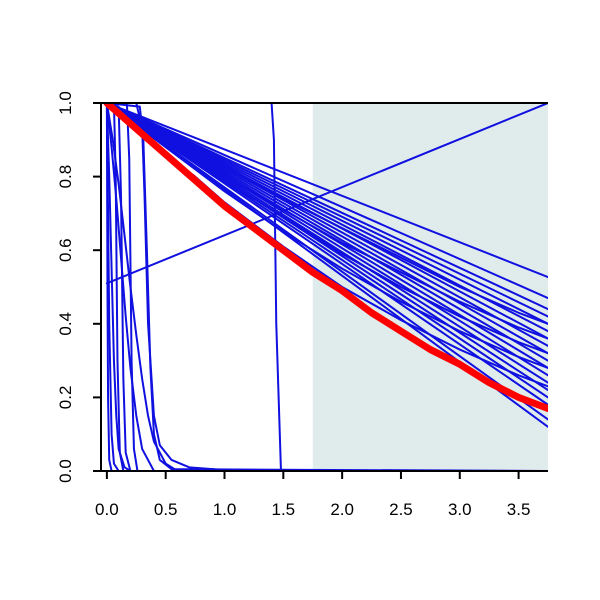 The width and height of the screenshot is (600, 600). What do you see at coordinates (65, 177) in the screenshot?
I see `y-tick-label: 0.8` at bounding box center [65, 177].